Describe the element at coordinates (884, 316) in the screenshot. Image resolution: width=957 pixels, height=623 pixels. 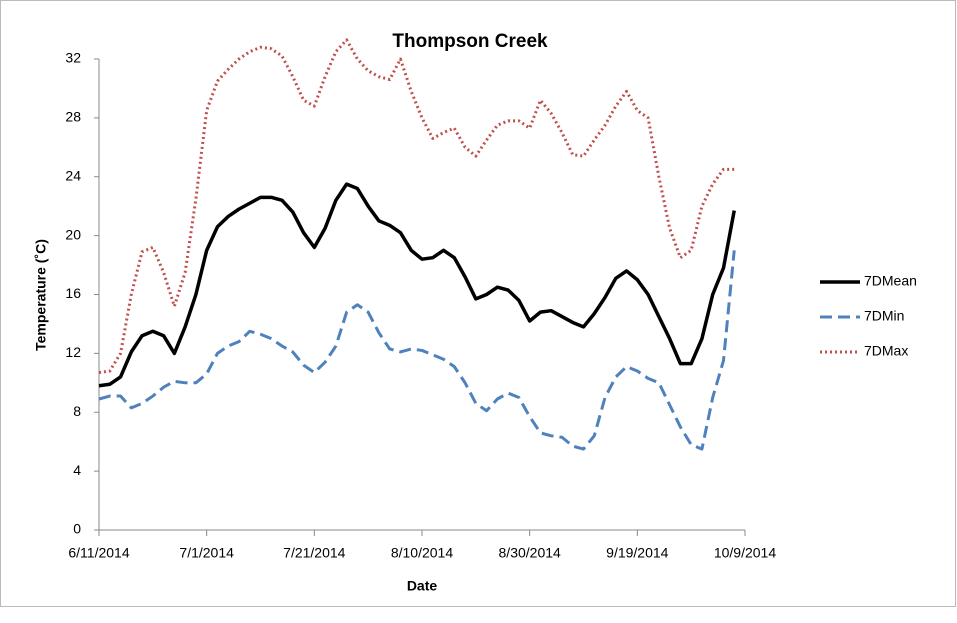
I see `legend-label: 7DMin` at that location.